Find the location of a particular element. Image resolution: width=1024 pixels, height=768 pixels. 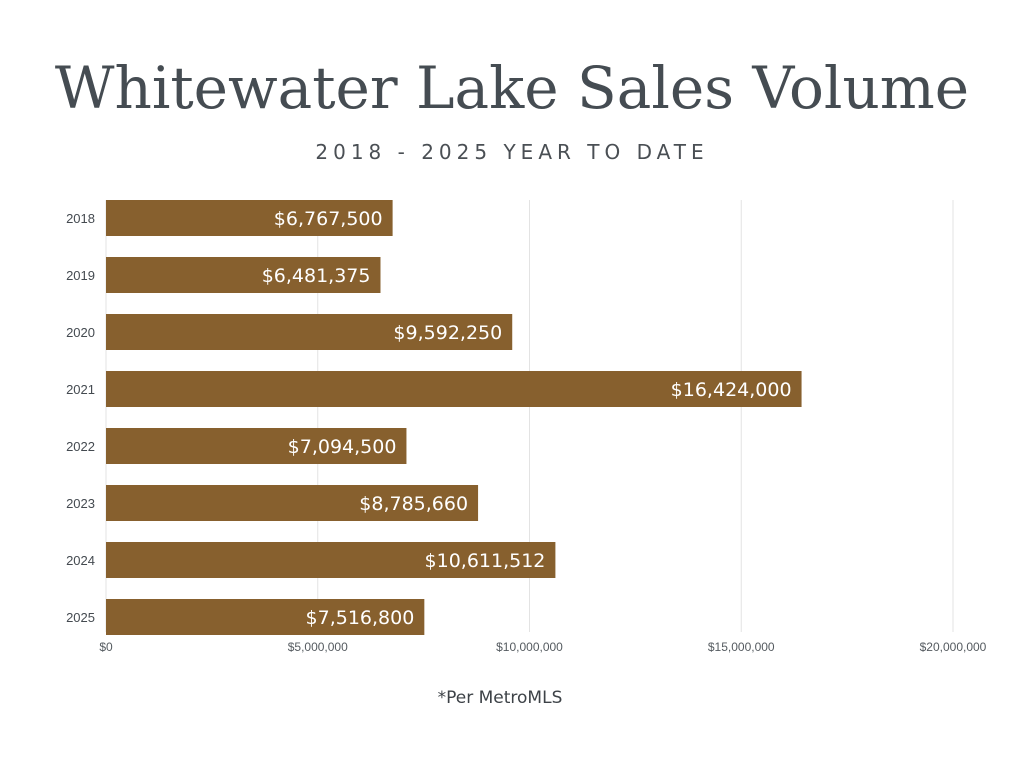

y-tick-label: 2020 is located at coordinates (80, 332).